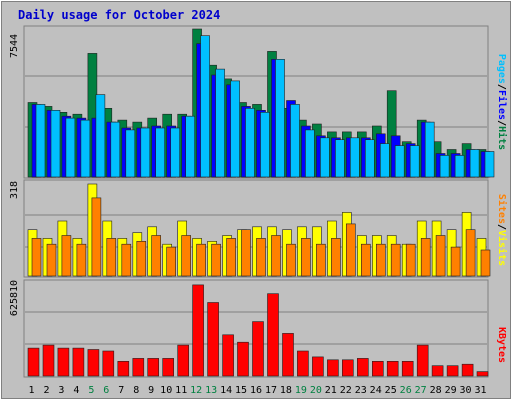 The height and width of the screenshot is (400, 512). I want to click on x-tick-day-8: 8, so click(136, 390).